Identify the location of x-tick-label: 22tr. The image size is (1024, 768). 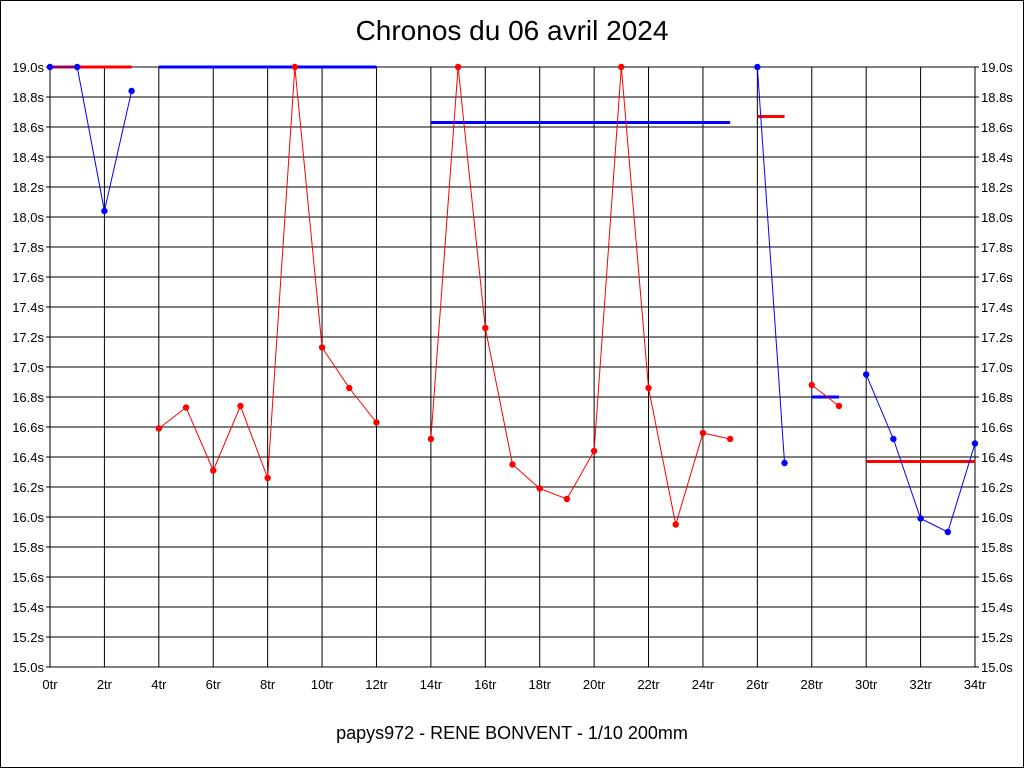
(648, 684).